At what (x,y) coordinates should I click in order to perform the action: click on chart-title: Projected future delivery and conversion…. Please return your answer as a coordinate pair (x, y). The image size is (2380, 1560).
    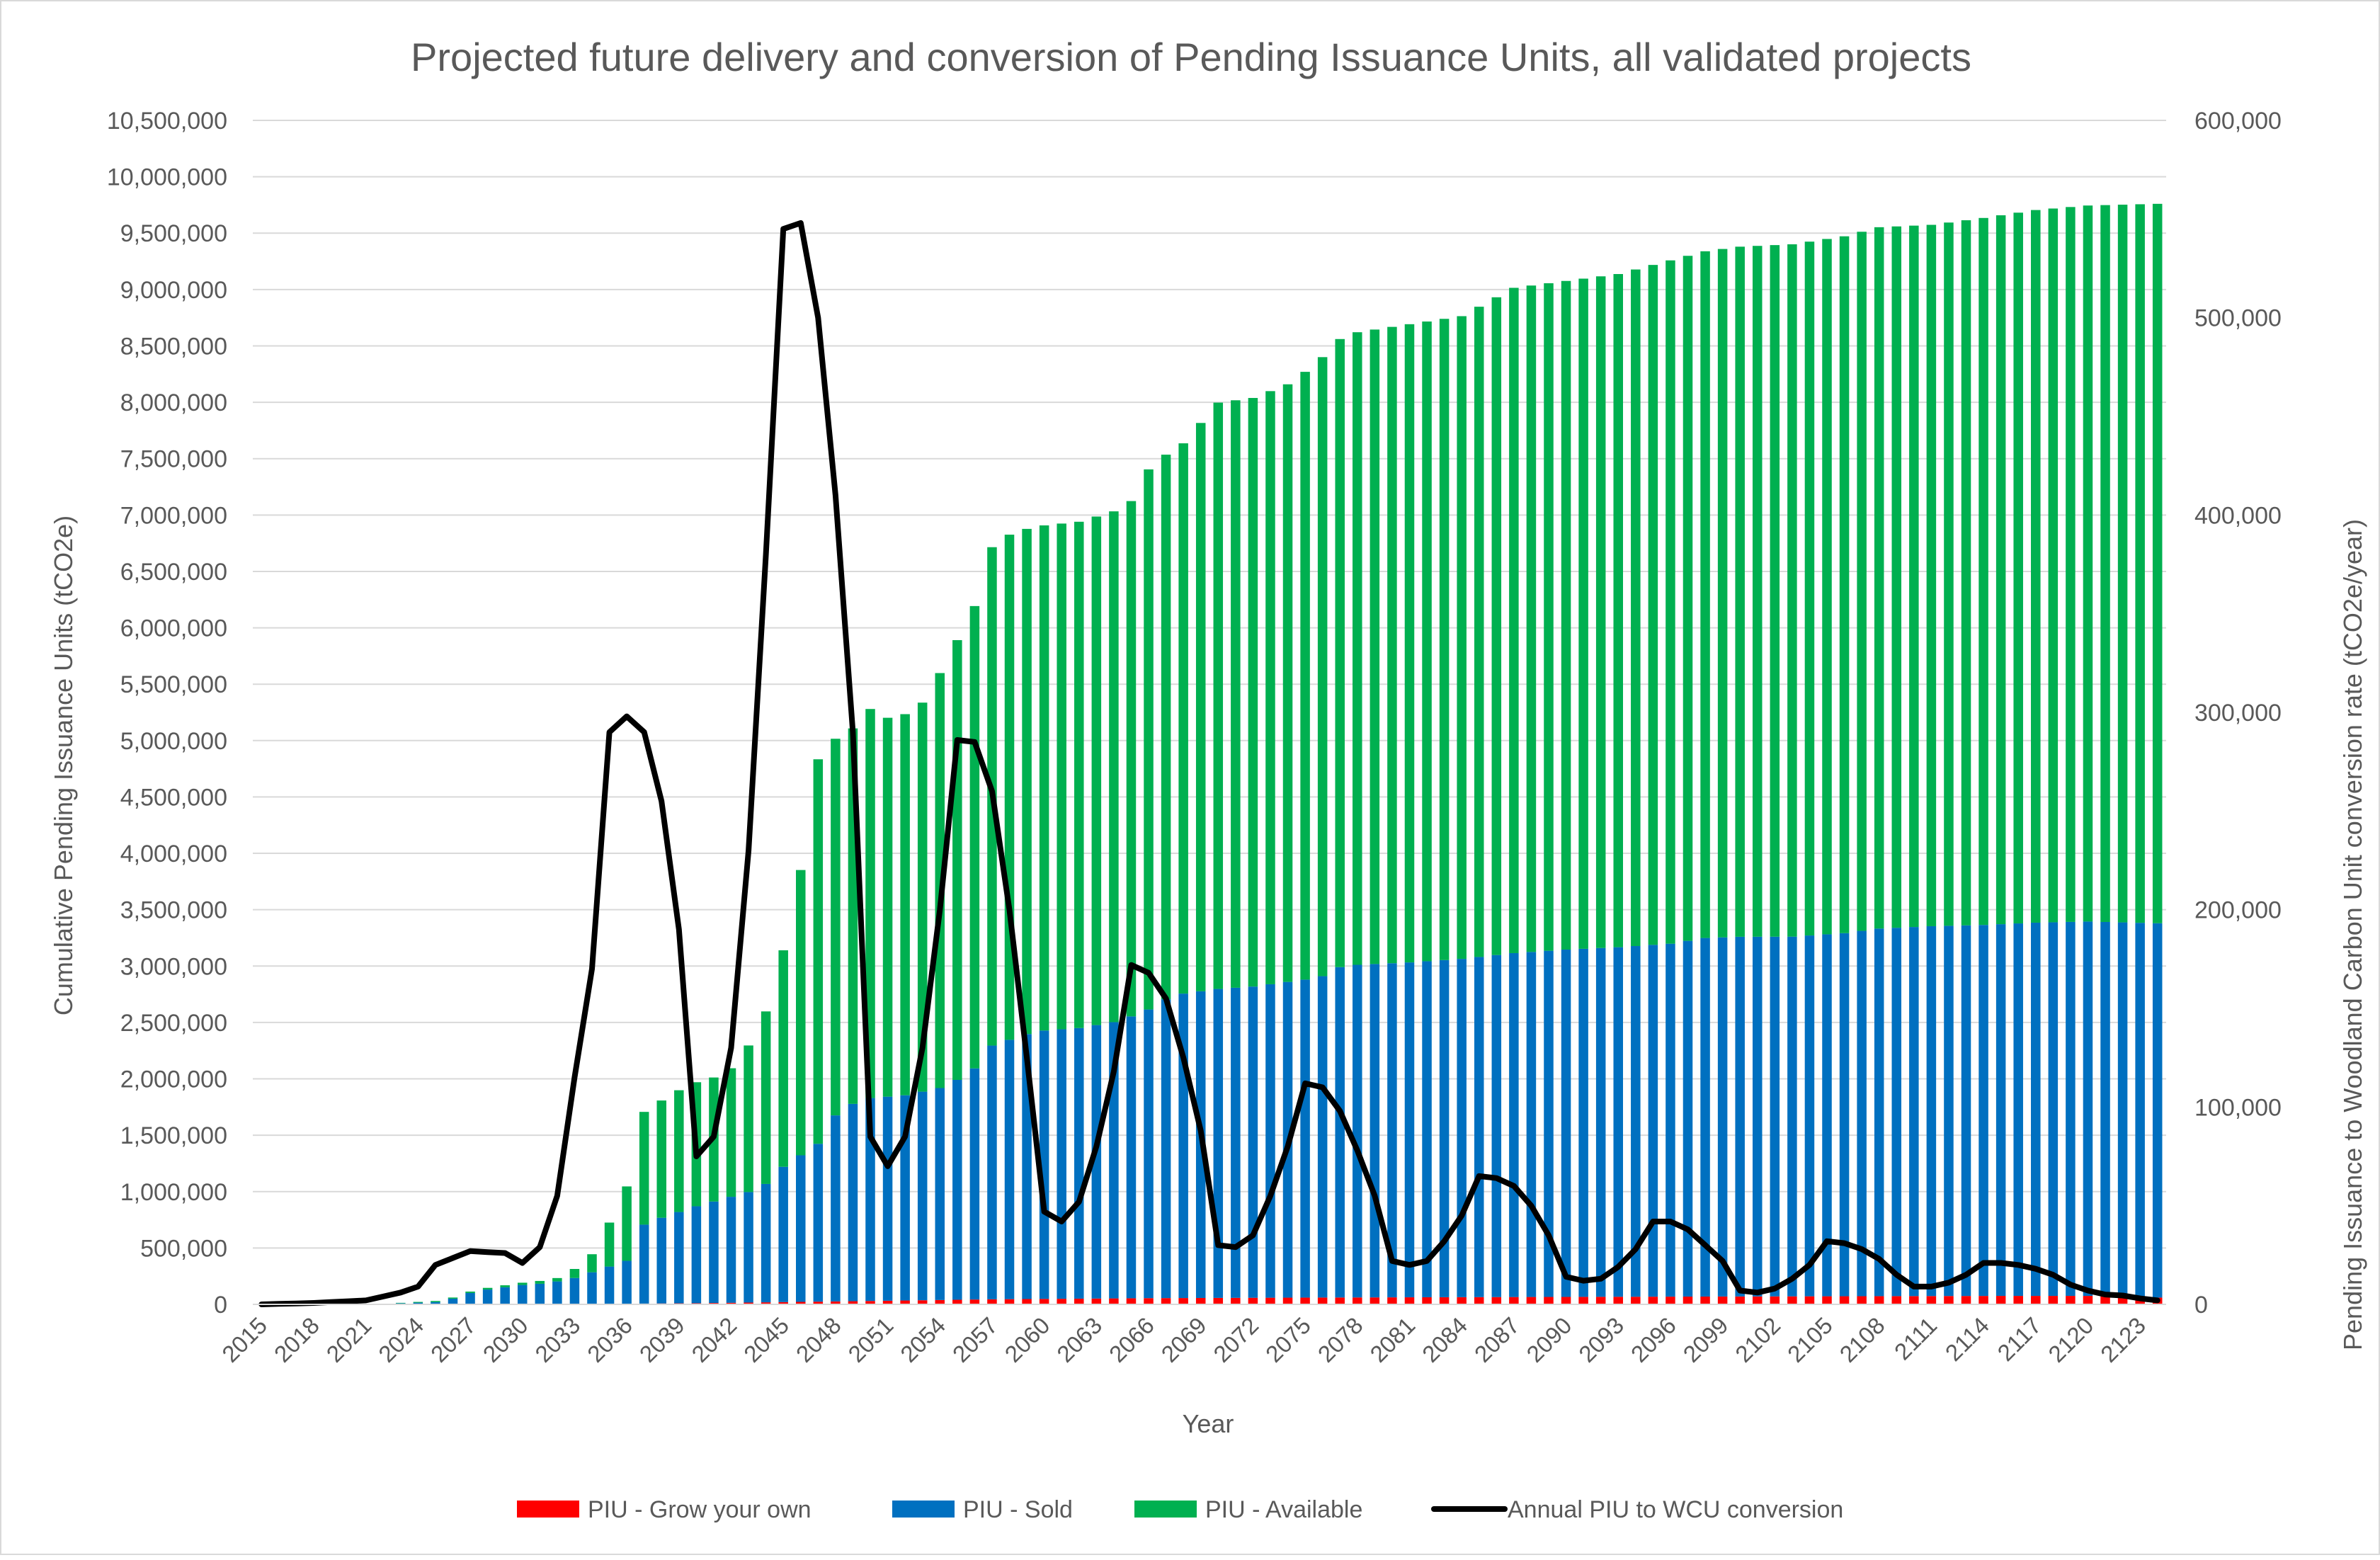
    Looking at the image, I should click on (1191, 57).